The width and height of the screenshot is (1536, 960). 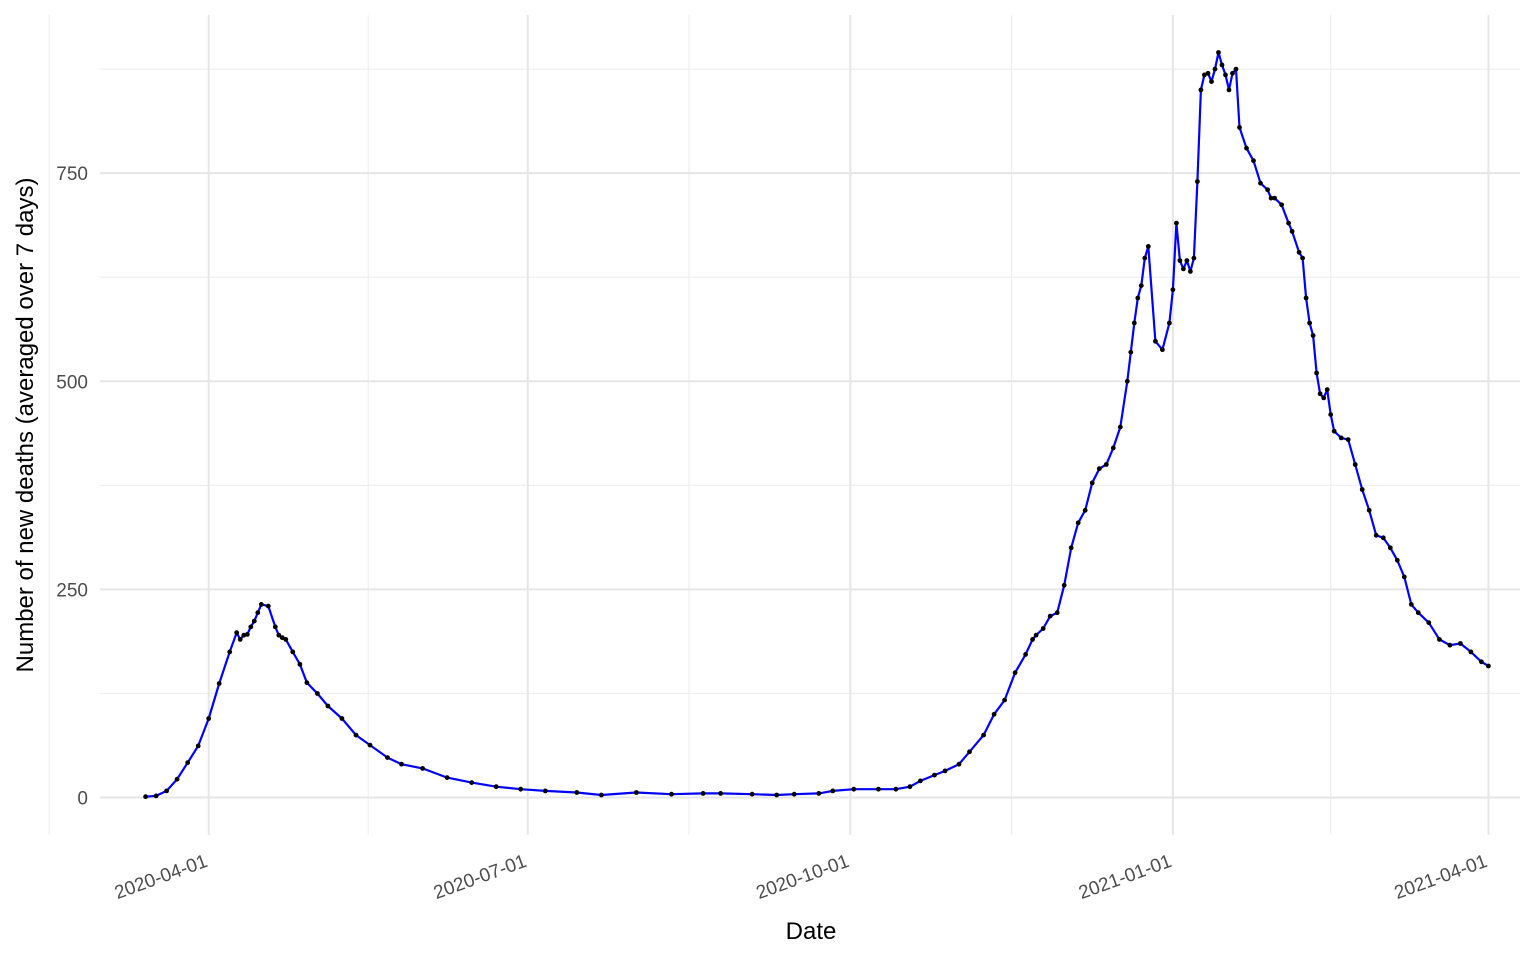 What do you see at coordinates (811, 931) in the screenshot?
I see `x-axis-title: Date` at bounding box center [811, 931].